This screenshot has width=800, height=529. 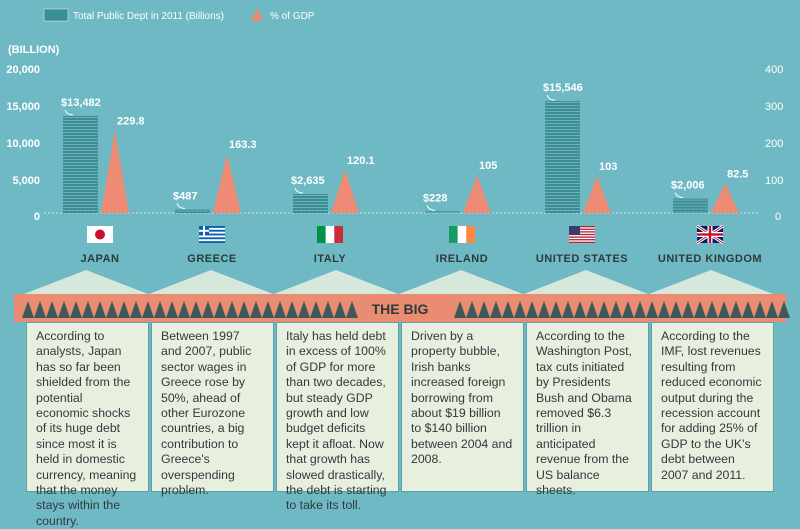 What do you see at coordinates (37, 217) in the screenshot?
I see `left-axis-tick: 0` at bounding box center [37, 217].